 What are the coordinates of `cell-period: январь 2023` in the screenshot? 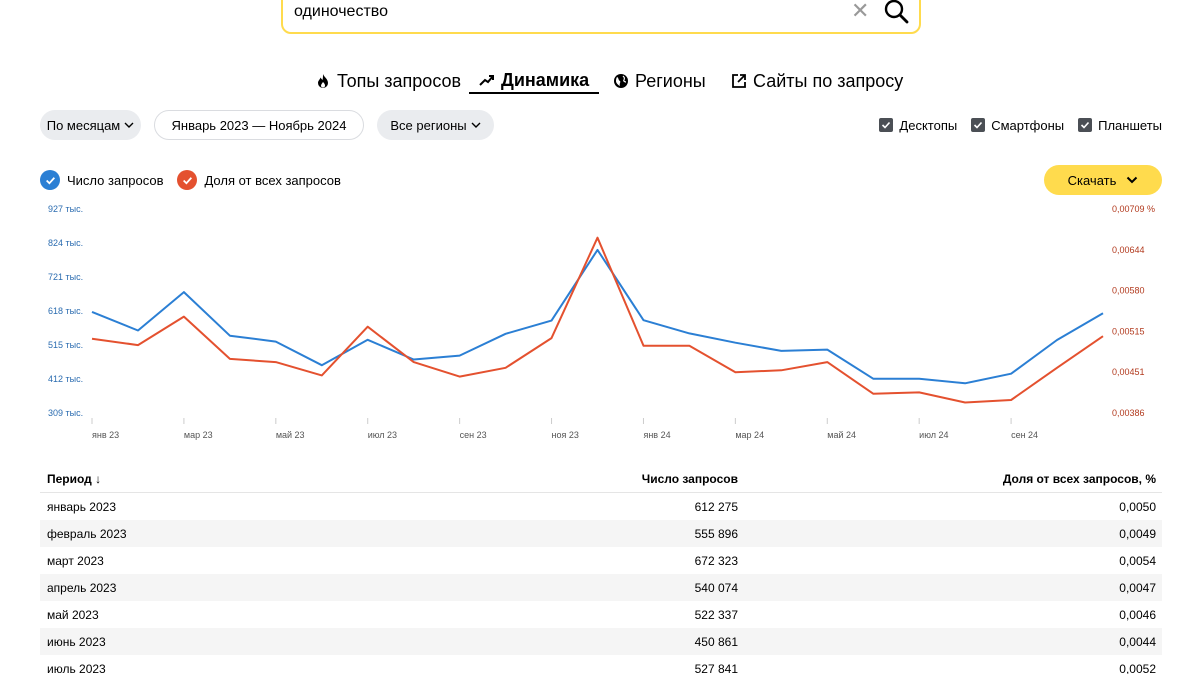 It's located at (81, 506).